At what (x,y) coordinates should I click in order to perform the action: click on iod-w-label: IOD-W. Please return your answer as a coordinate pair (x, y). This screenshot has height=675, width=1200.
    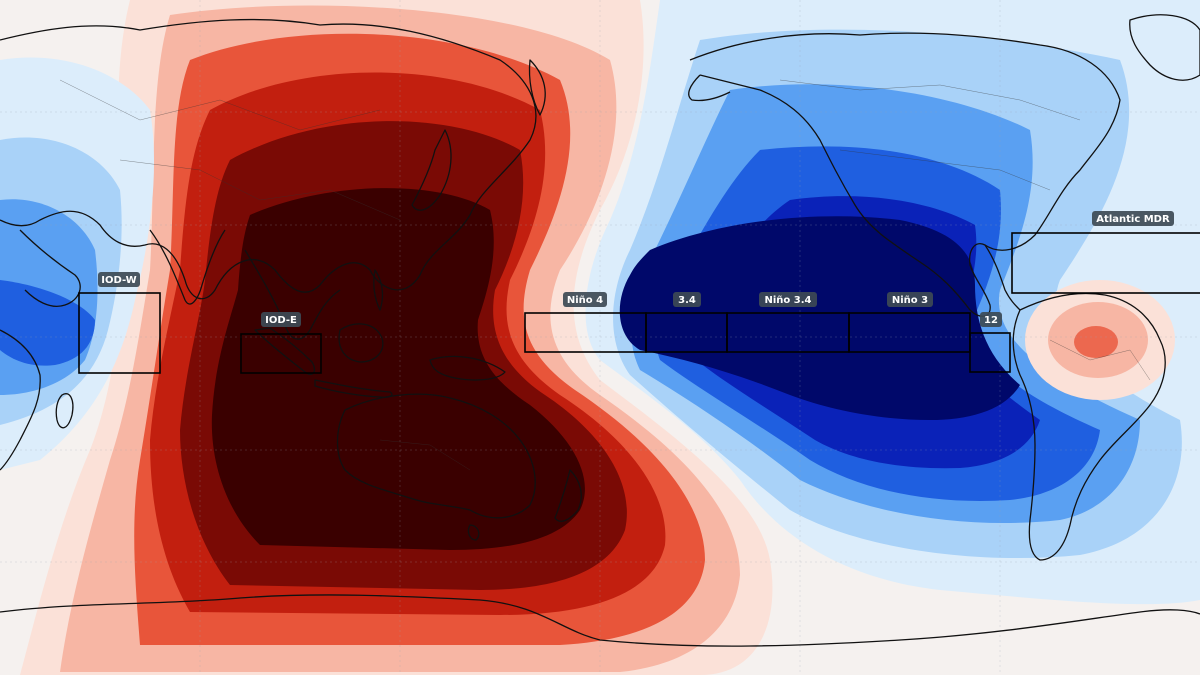
    Looking at the image, I should click on (119, 279).